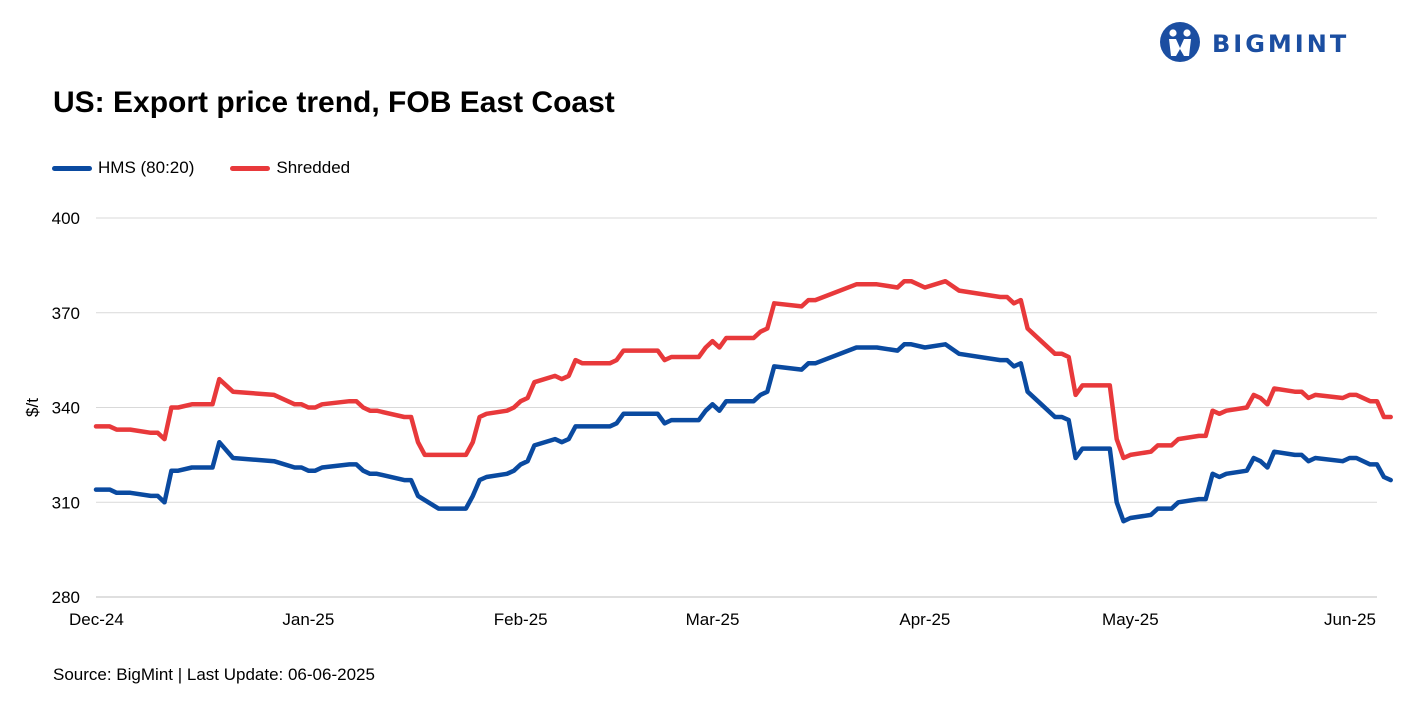 The width and height of the screenshot is (1416, 708). What do you see at coordinates (334, 102) in the screenshot?
I see `chart-title: US: Export price trend, FOB East Coast` at bounding box center [334, 102].